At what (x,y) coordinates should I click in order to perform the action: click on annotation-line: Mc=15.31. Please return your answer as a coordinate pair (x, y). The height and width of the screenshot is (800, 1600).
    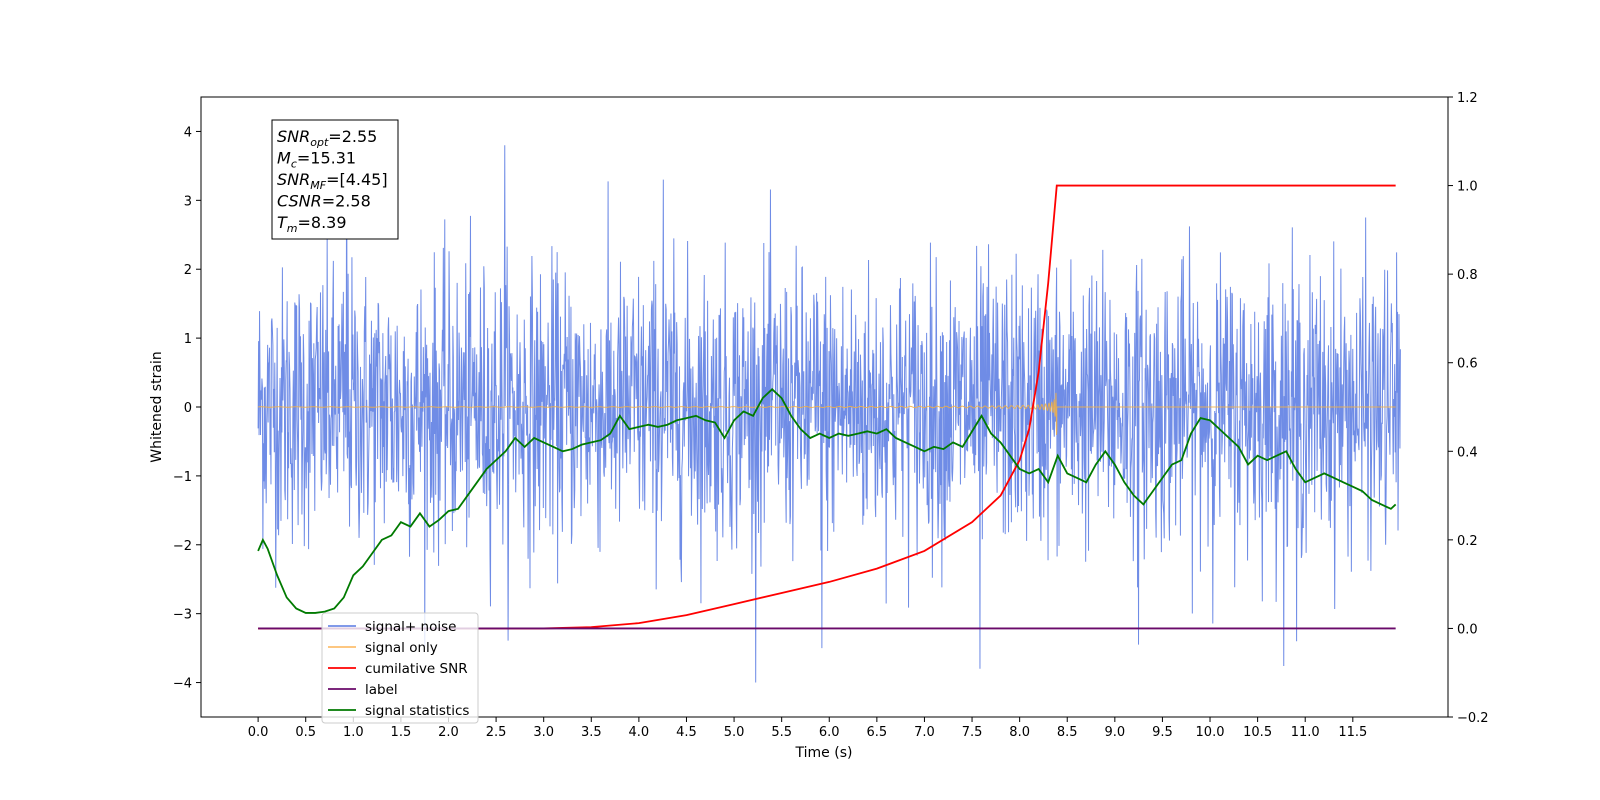
    Looking at the image, I should click on (316, 160).